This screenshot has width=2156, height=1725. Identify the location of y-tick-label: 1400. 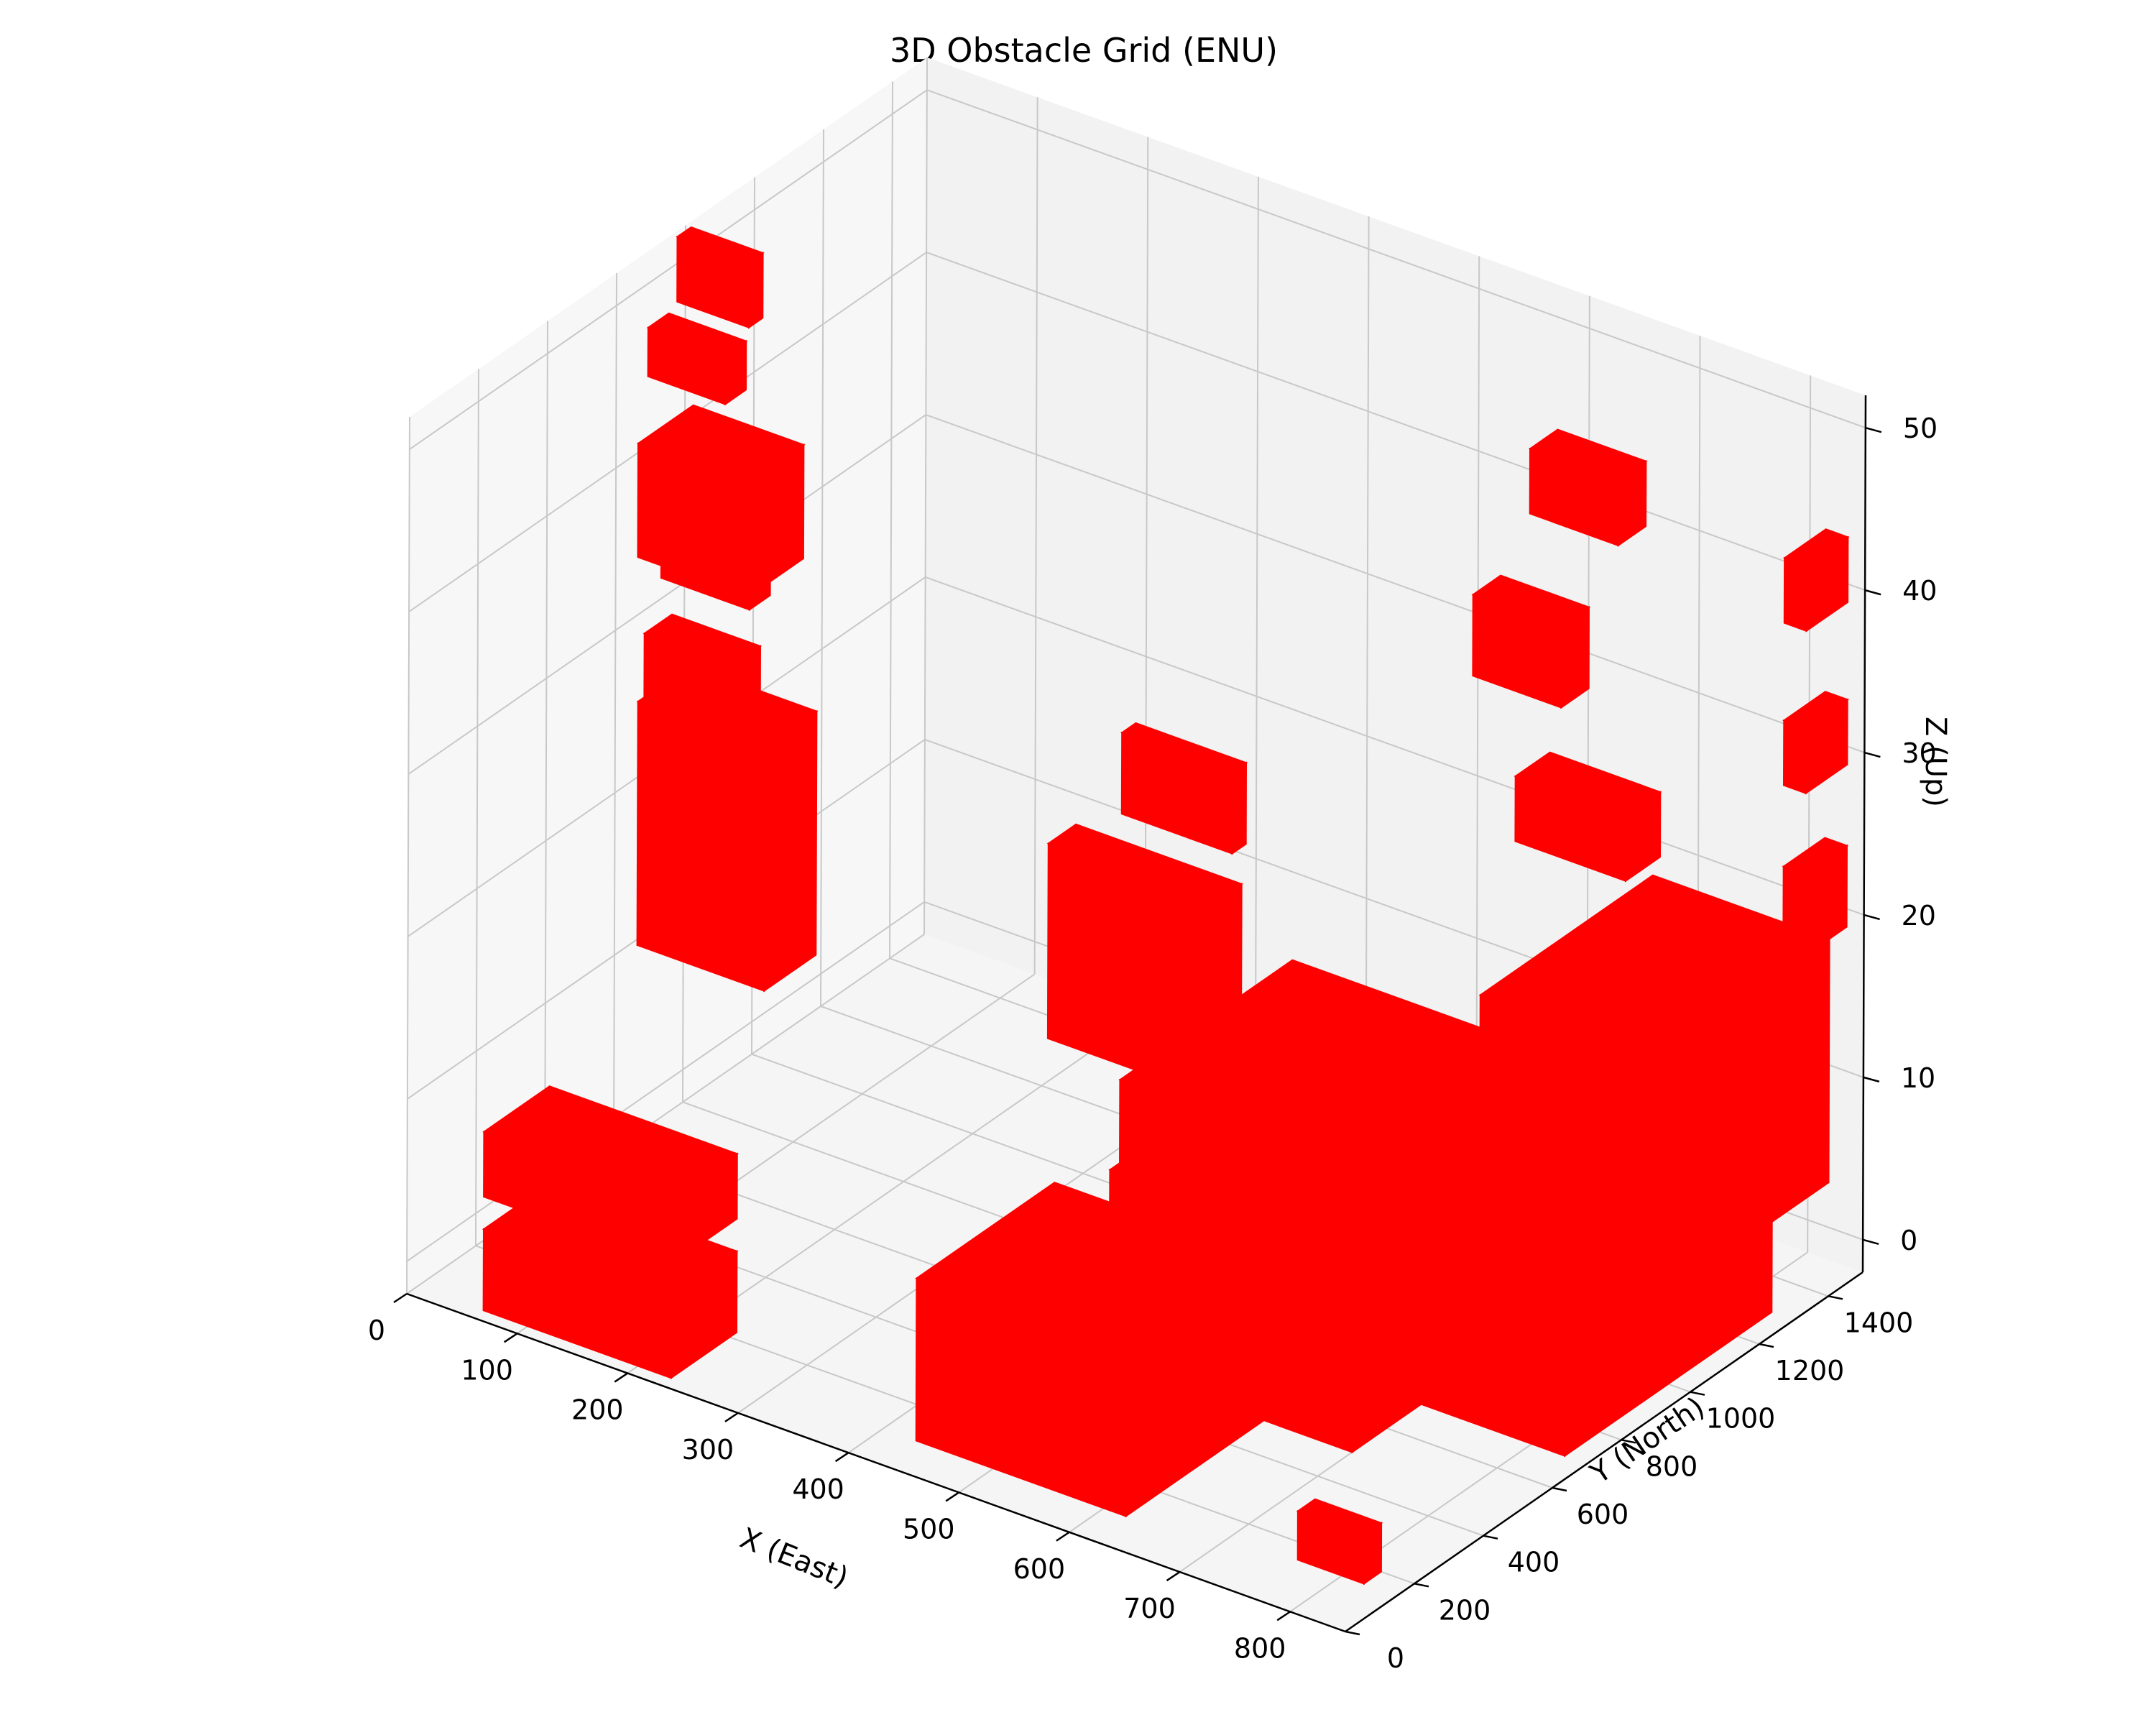
(1879, 1322).